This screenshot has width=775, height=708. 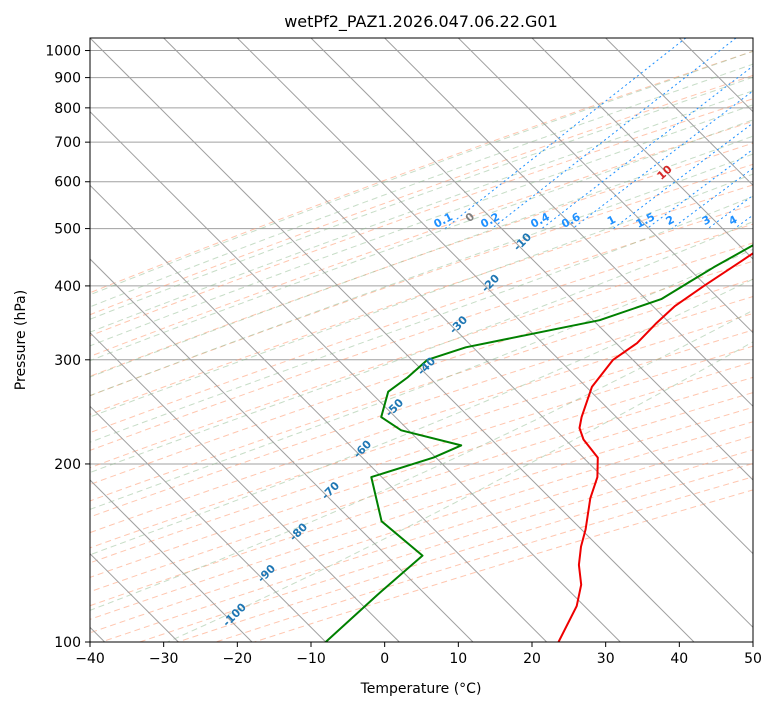 What do you see at coordinates (67, 109) in the screenshot?
I see `y-tick-label: 800` at bounding box center [67, 109].